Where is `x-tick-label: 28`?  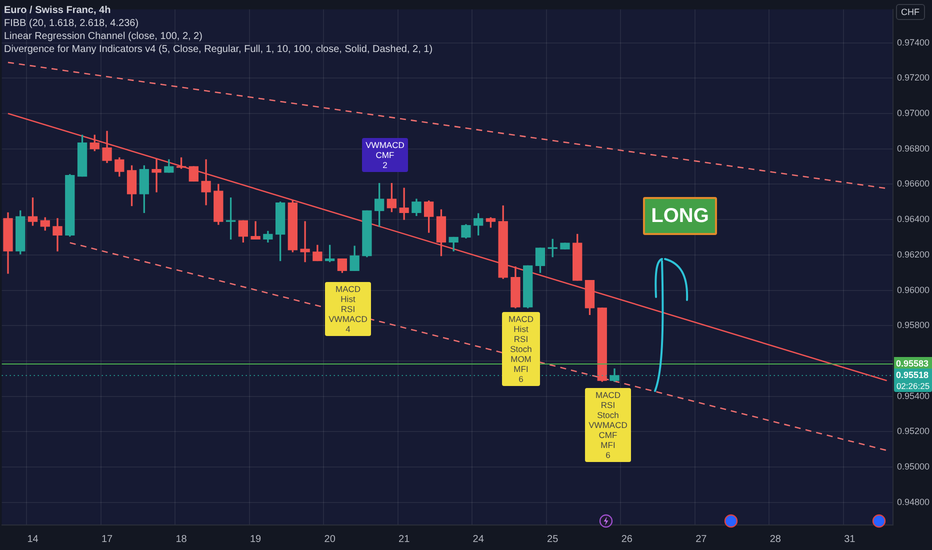
x-tick-label: 28 is located at coordinates (776, 539).